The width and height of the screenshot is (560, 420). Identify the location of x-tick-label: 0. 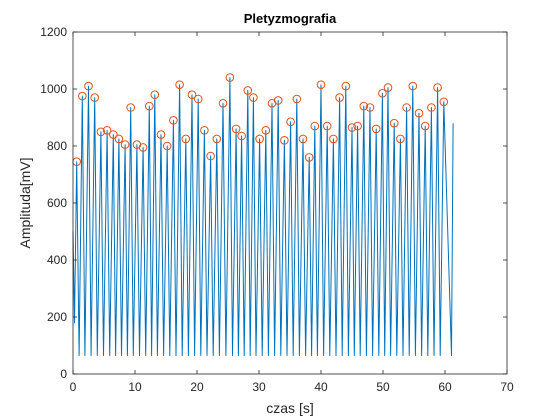
(73, 387).